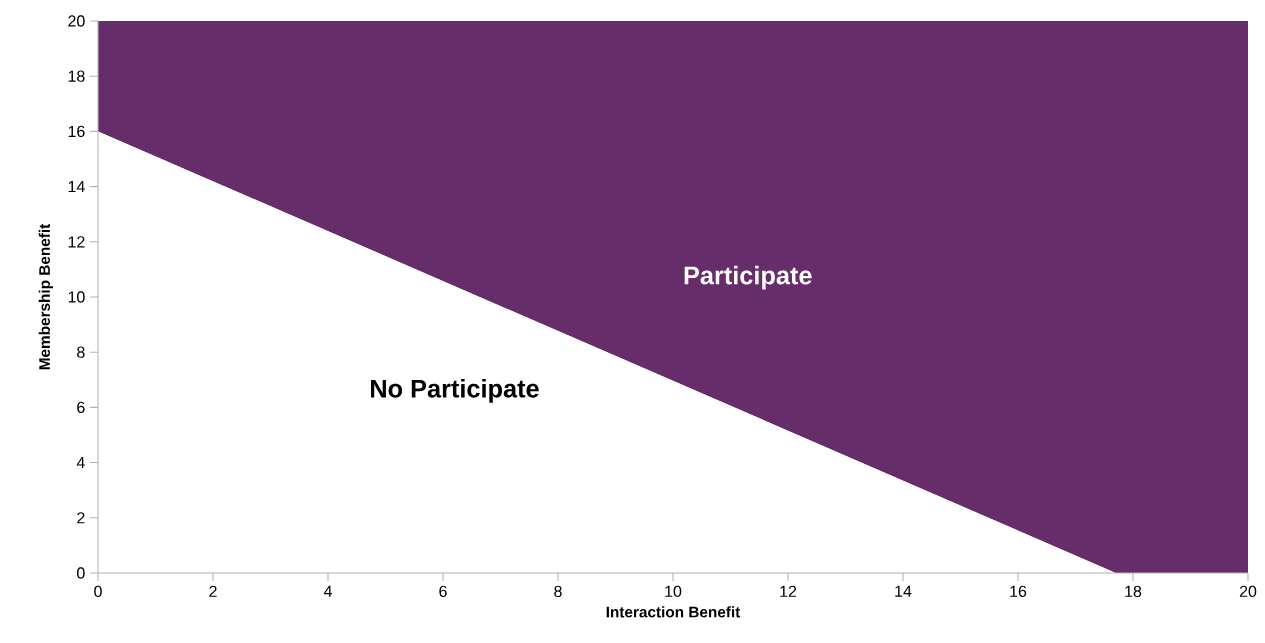  Describe the element at coordinates (558, 591) in the screenshot. I see `x-tick-label: 8` at that location.